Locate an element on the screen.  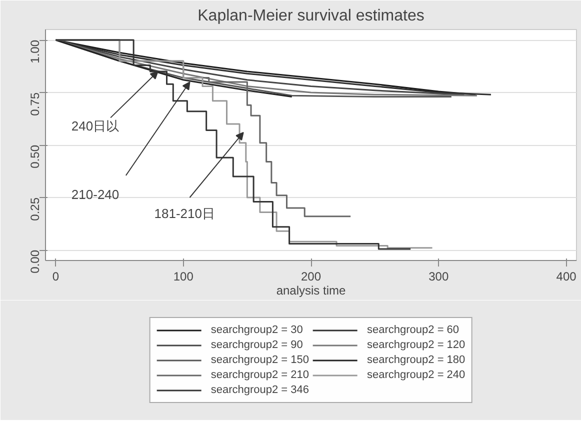
y-tick-label: 0.75 is located at coordinates (35, 104).